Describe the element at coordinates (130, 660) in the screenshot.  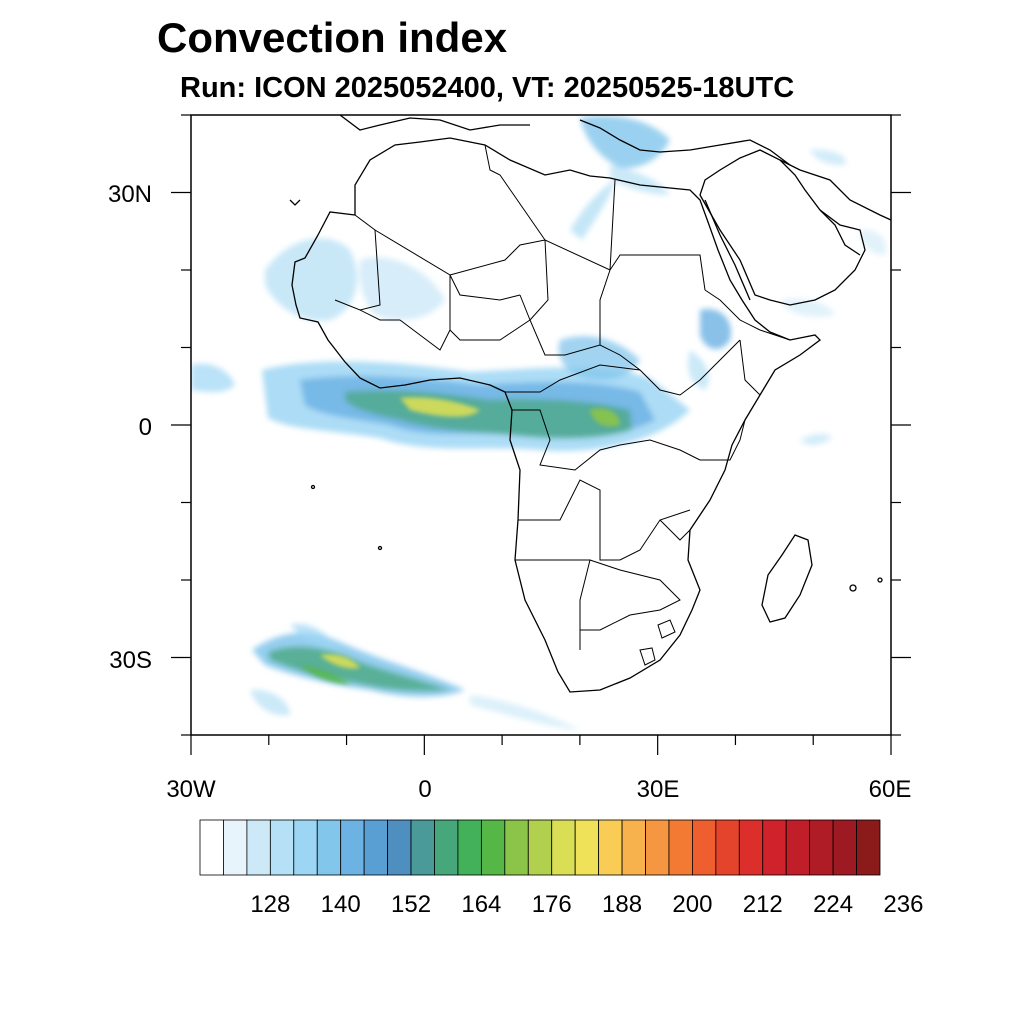
I see `y-tick-label-30s: 30S` at that location.